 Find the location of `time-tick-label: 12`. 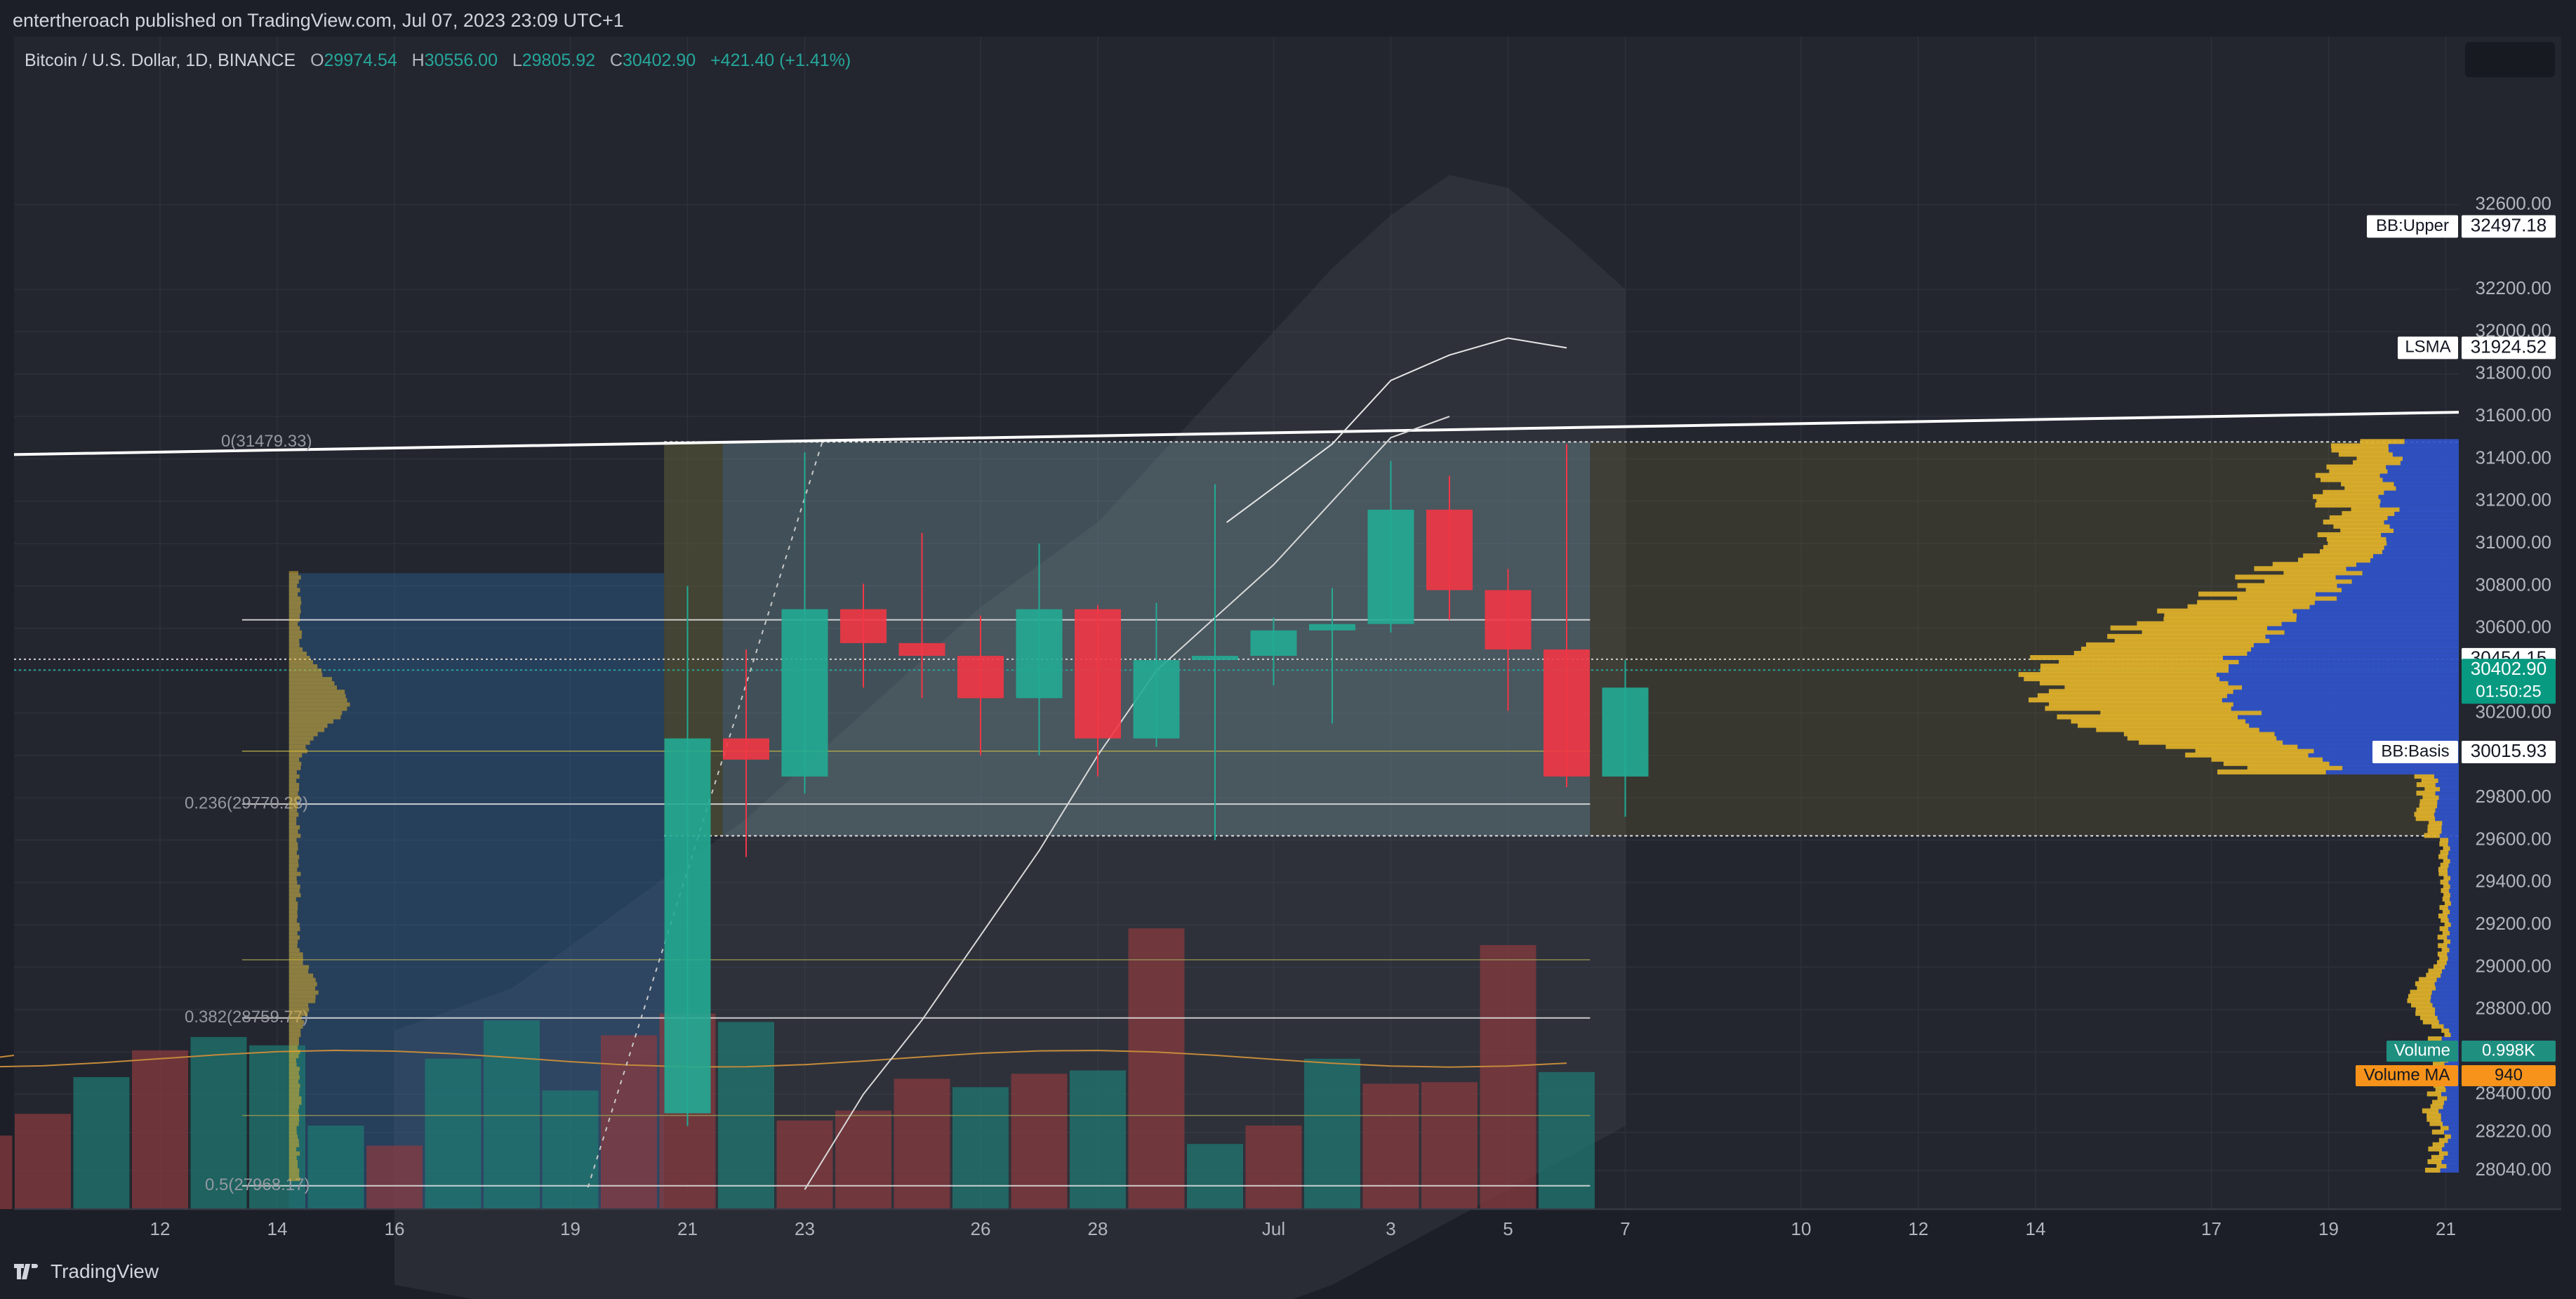

time-tick-label: 12 is located at coordinates (1919, 1228).